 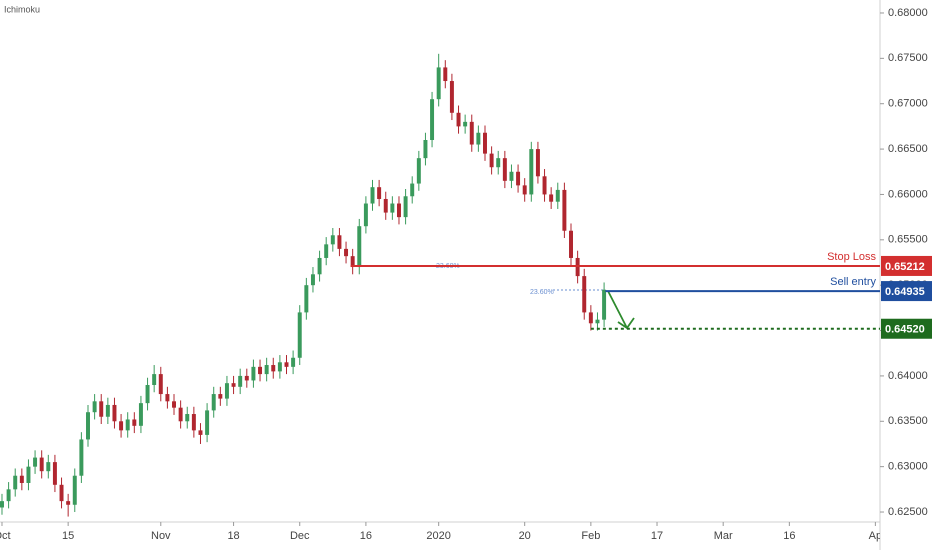 I want to click on x-tick-label: 15, so click(x=68, y=536).